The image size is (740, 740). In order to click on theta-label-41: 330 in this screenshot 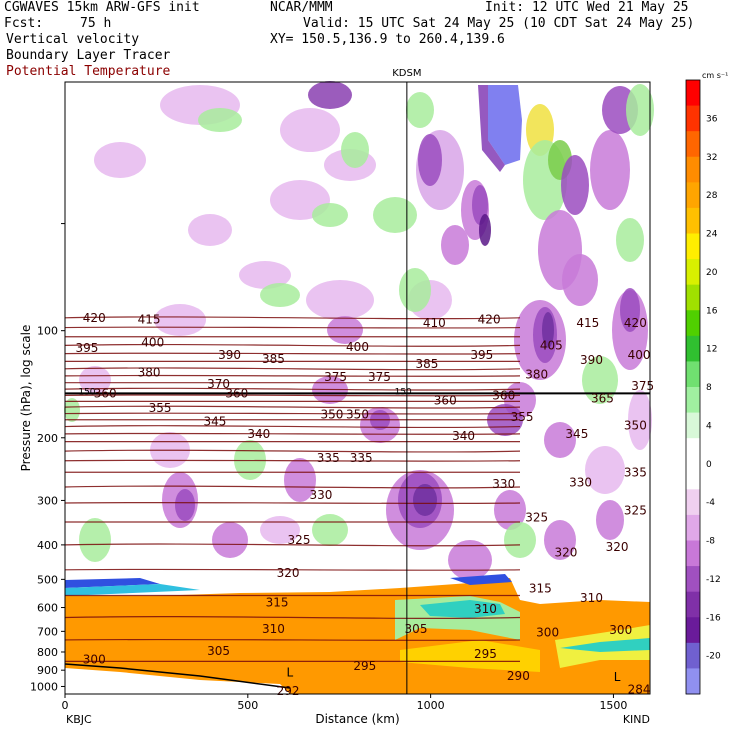, I will do `click(580, 482)`.